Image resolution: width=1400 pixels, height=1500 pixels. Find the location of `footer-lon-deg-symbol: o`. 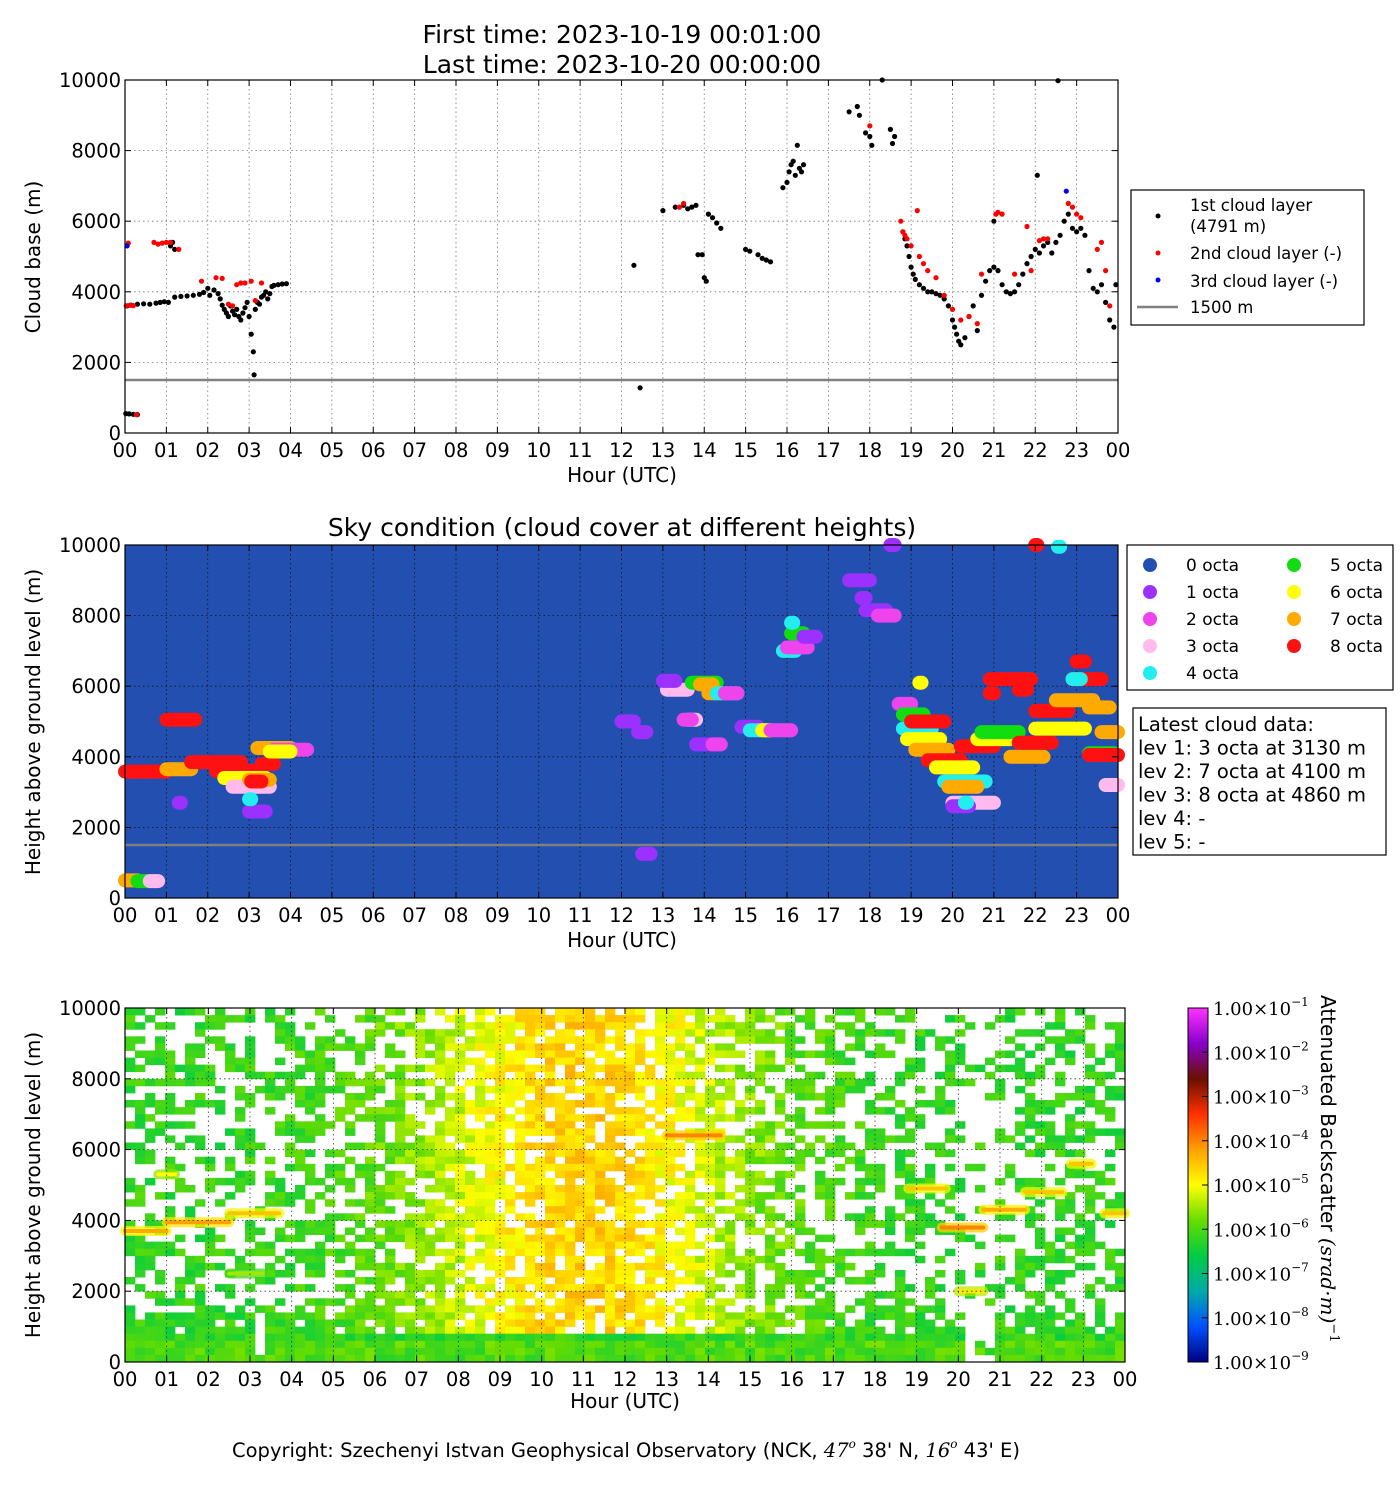

footer-lon-deg-symbol: o is located at coordinates (953, 1444).